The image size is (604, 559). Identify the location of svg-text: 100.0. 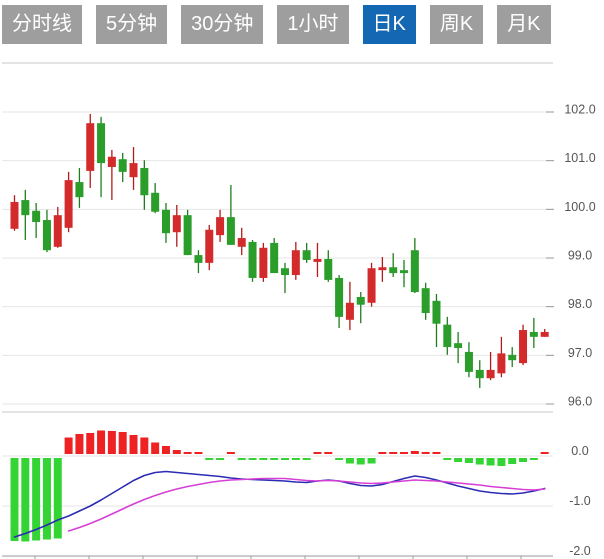
(579, 207).